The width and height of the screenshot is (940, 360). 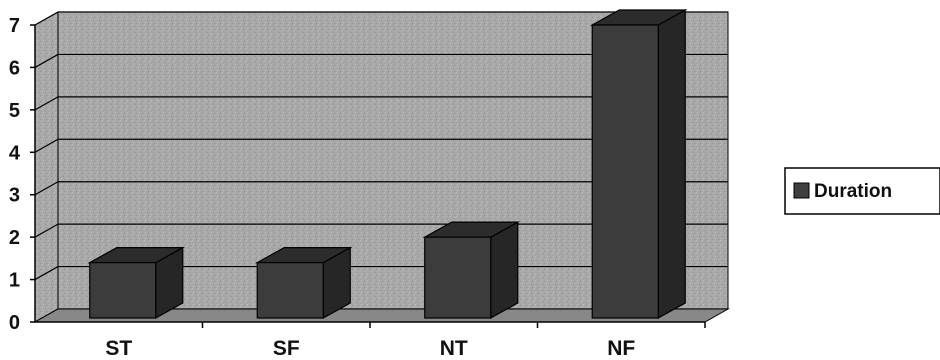 What do you see at coordinates (14, 323) in the screenshot?
I see `y-tick-label: 0` at bounding box center [14, 323].